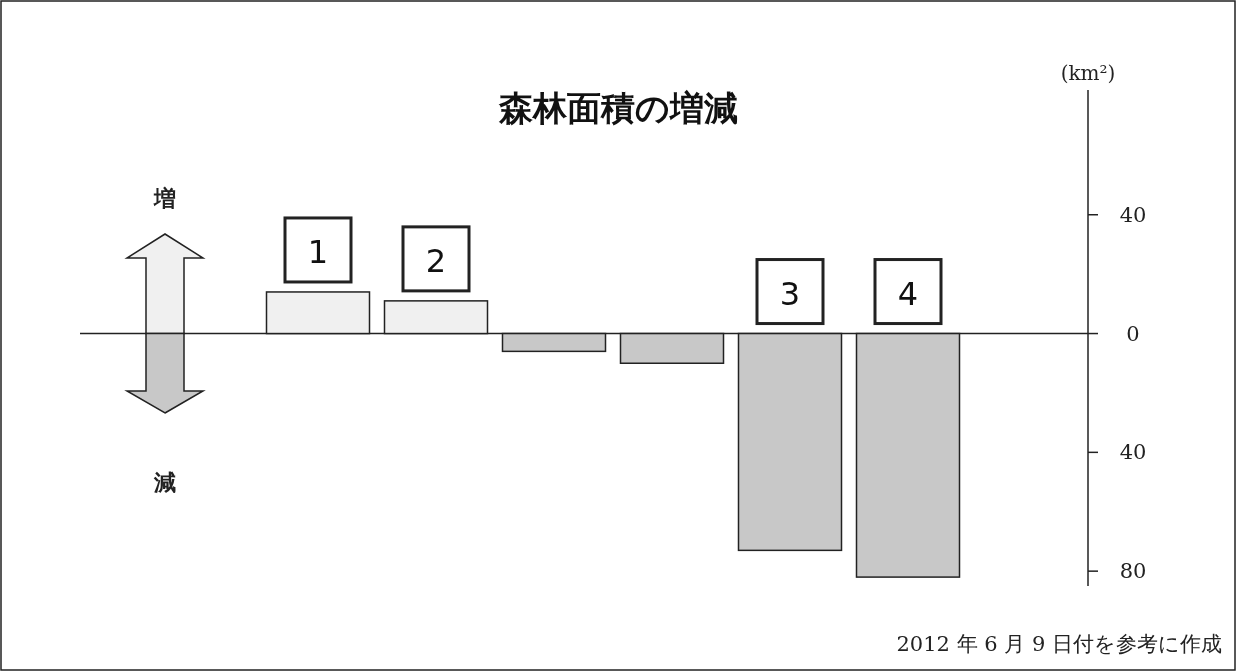 Image resolution: width=1236 pixels, height=671 pixels. What do you see at coordinates (1133, 333) in the screenshot?
I see `y-tick-label: 0` at bounding box center [1133, 333].